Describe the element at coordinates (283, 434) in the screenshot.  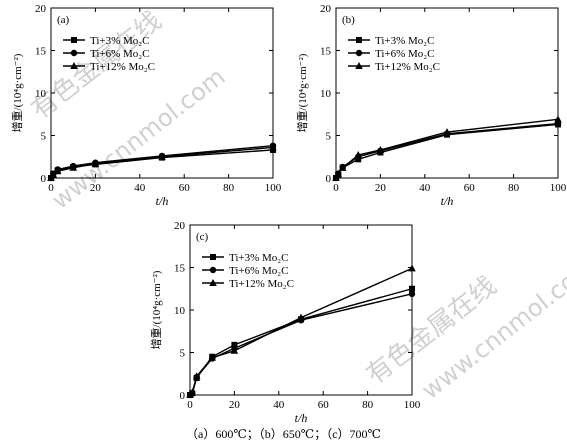
I see `figure-caption: （a）600℃；（b）650℃；（c）700℃` at that location.